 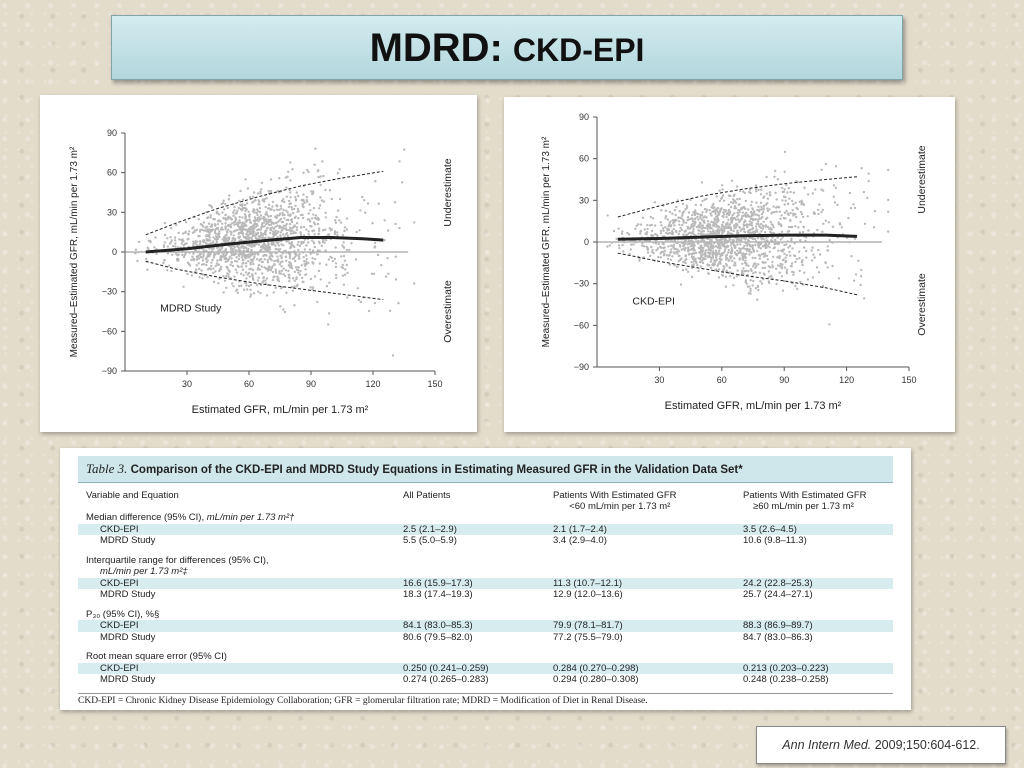 What do you see at coordinates (588, 625) in the screenshot?
I see `lt60-value: 79.9 (78.1–81.7)` at bounding box center [588, 625].